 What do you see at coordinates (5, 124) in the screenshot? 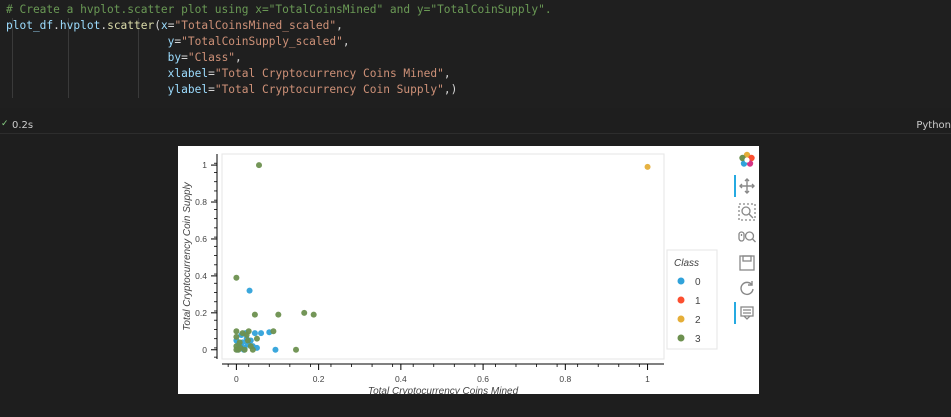
I see `success-check-icon: ✓` at bounding box center [5, 124].